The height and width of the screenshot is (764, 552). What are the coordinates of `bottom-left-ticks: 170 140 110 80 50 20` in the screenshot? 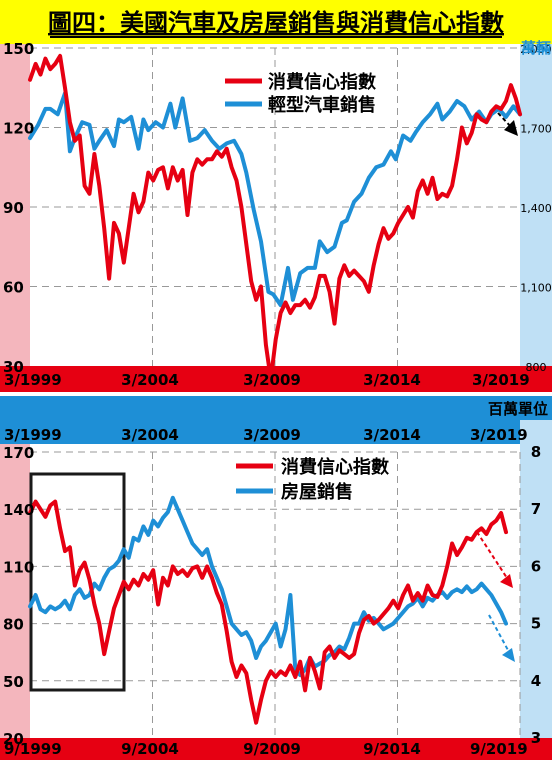 It's located at (18, 596).